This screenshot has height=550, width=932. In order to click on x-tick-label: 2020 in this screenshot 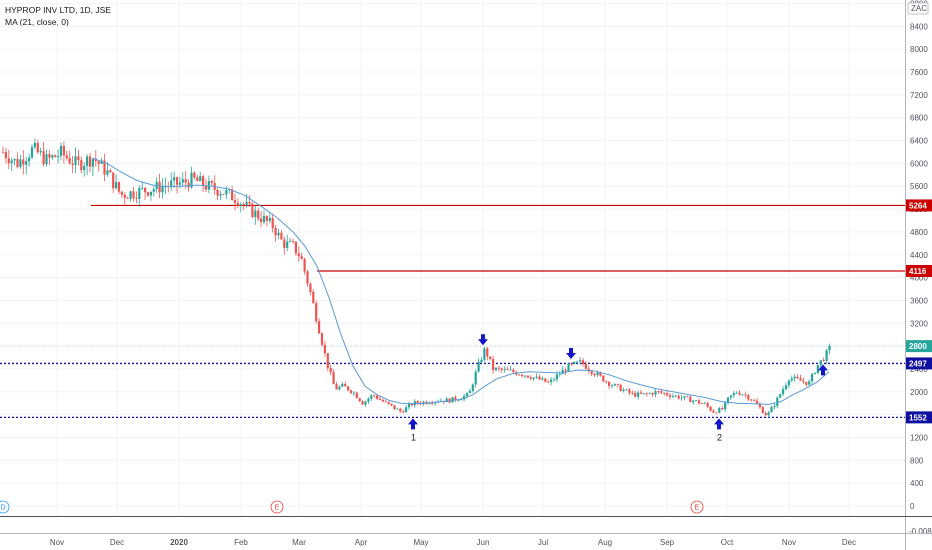, I will do `click(179, 542)`.